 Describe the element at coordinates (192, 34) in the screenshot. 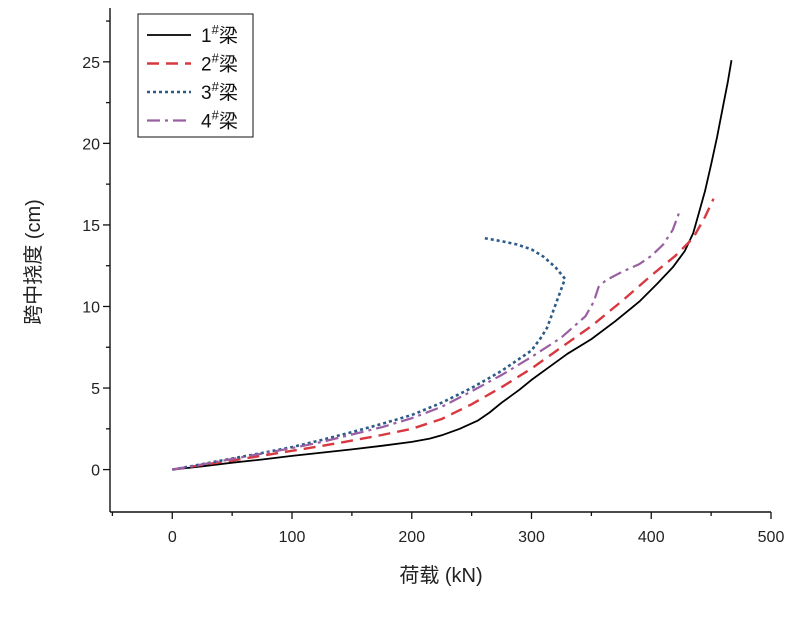

I see `legend-item-1: 1#梁` at that location.